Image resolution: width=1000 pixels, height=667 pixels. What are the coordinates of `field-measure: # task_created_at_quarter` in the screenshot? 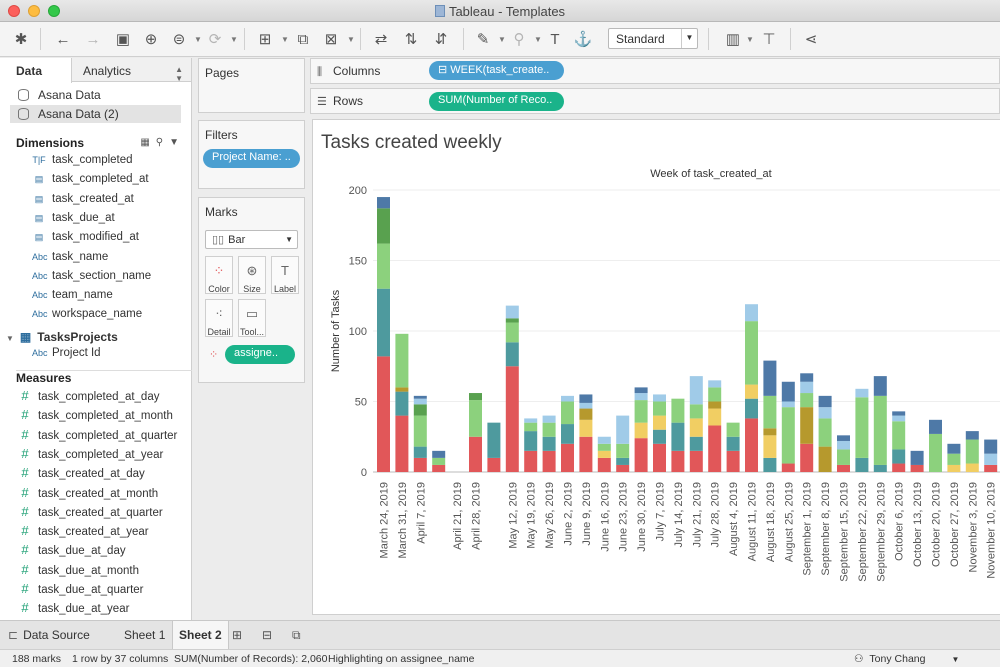 It's located at (90, 513).